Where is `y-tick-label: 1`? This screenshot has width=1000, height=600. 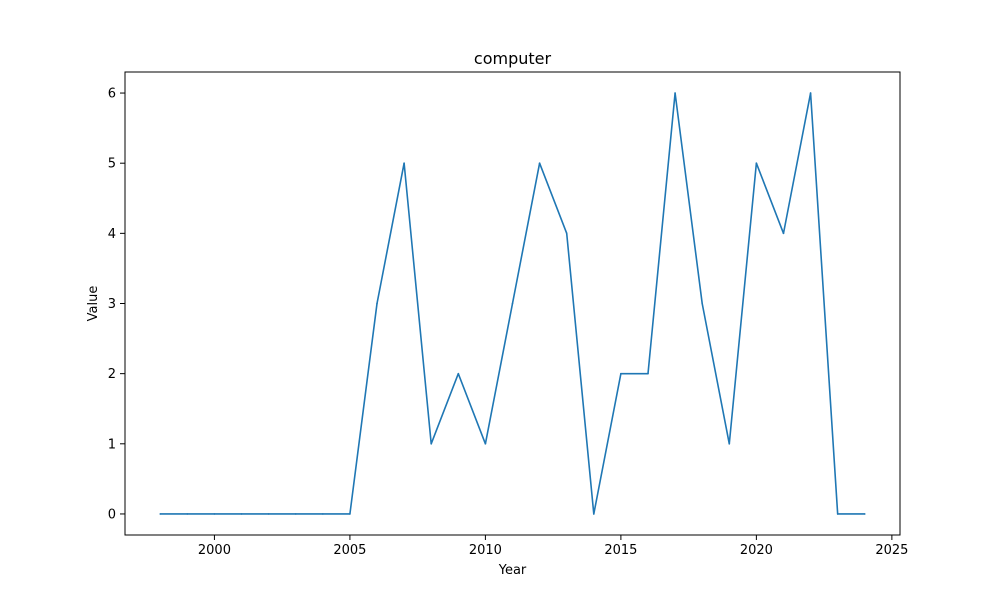
y-tick-label: 1 is located at coordinates (112, 444).